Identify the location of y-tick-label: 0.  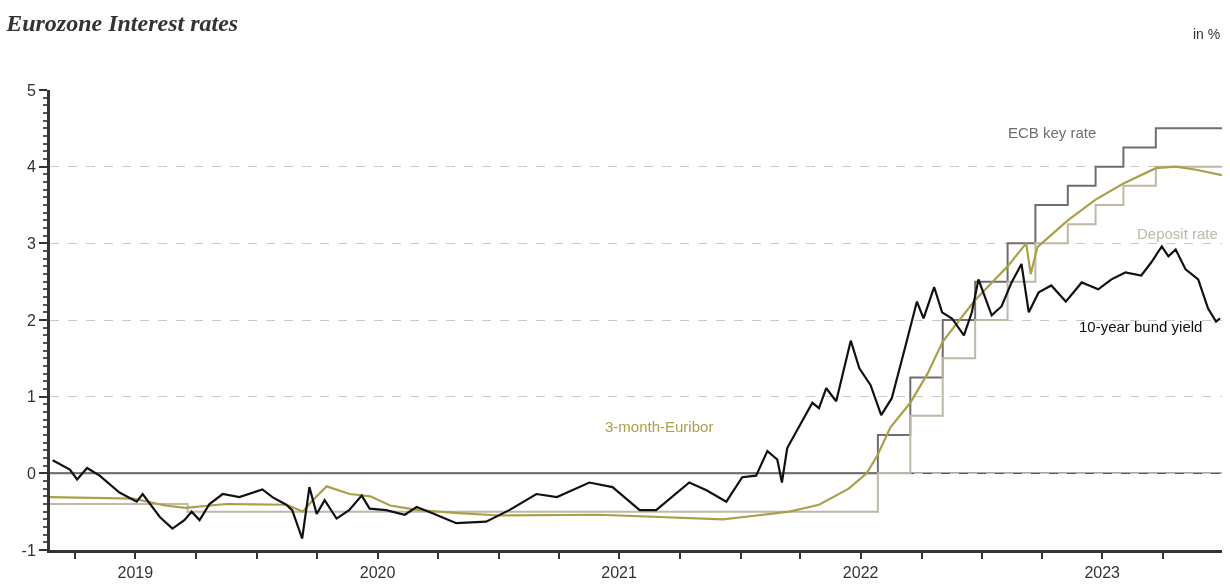
(31, 473).